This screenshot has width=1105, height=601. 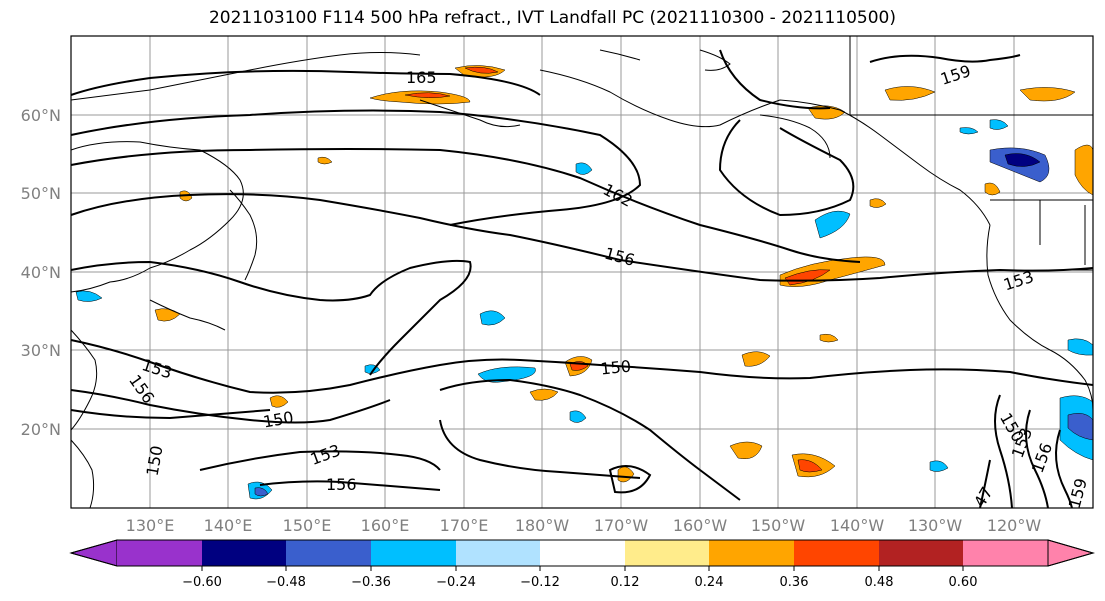 I want to click on lat-label: 60°N, so click(x=41, y=115).